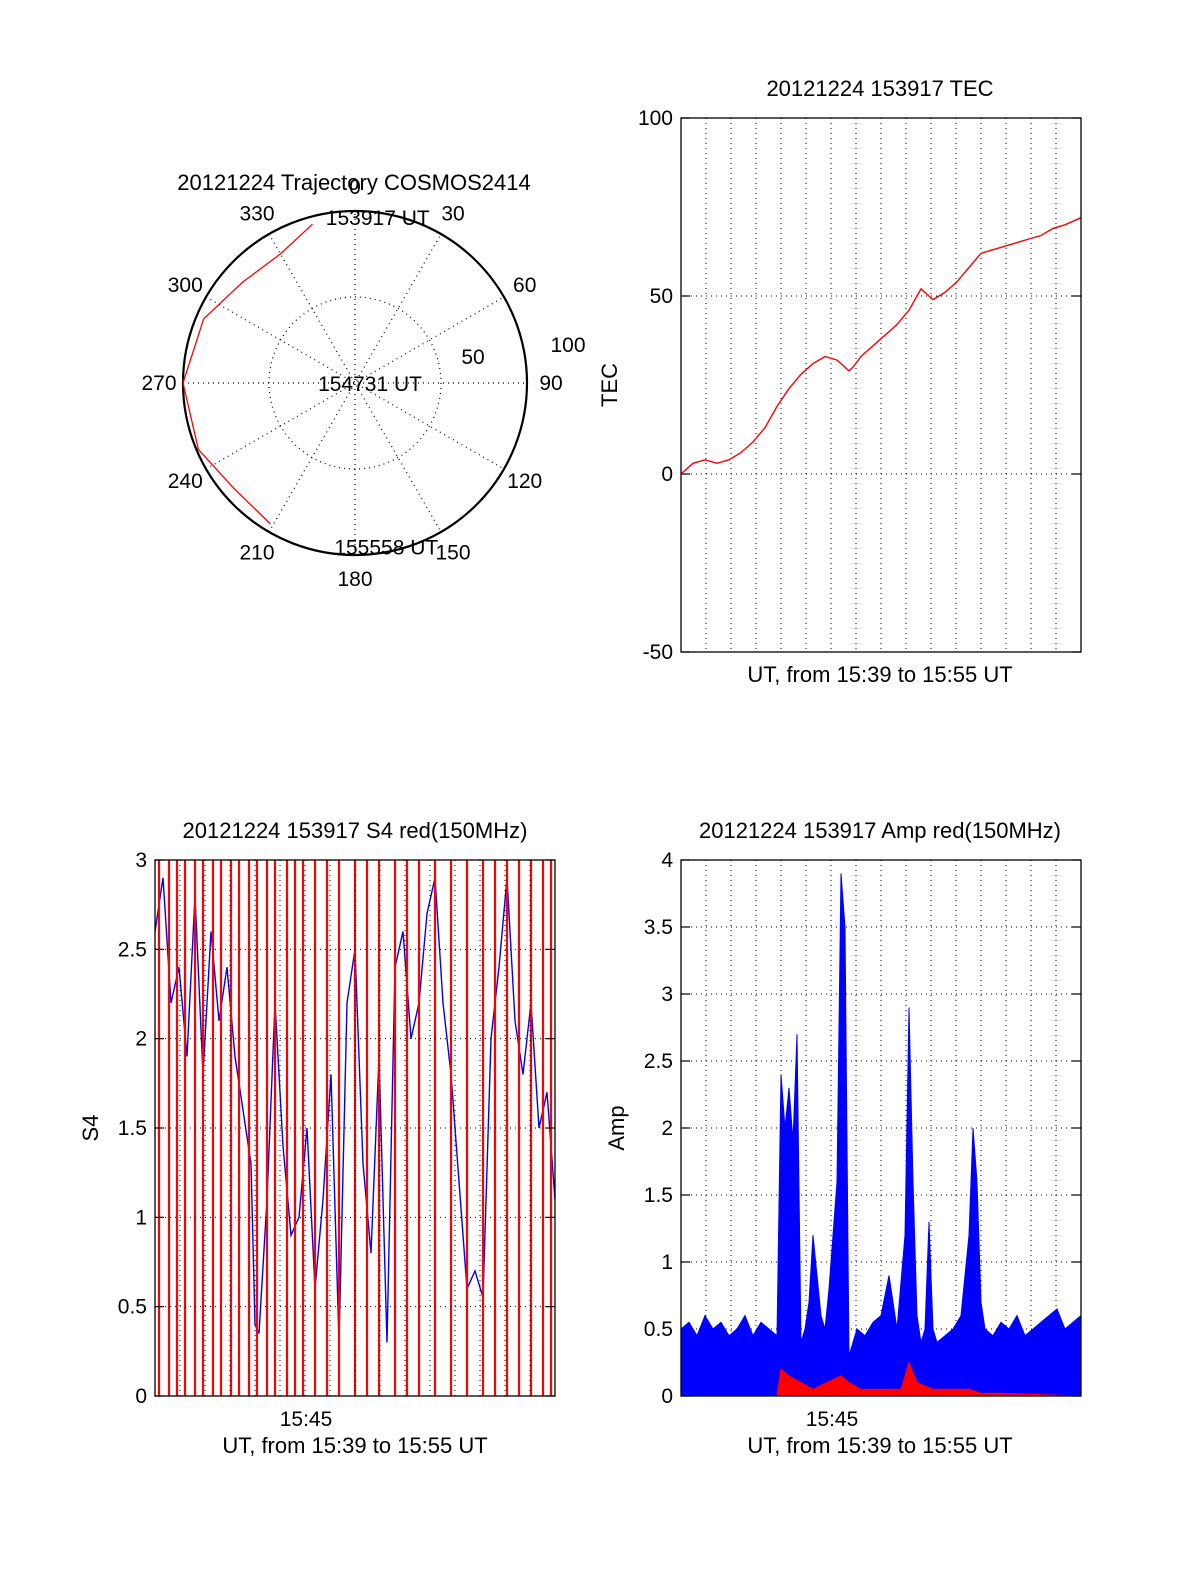 The width and height of the screenshot is (1200, 1575). I want to click on amp-y-axis-label: Amp, so click(616, 1127).